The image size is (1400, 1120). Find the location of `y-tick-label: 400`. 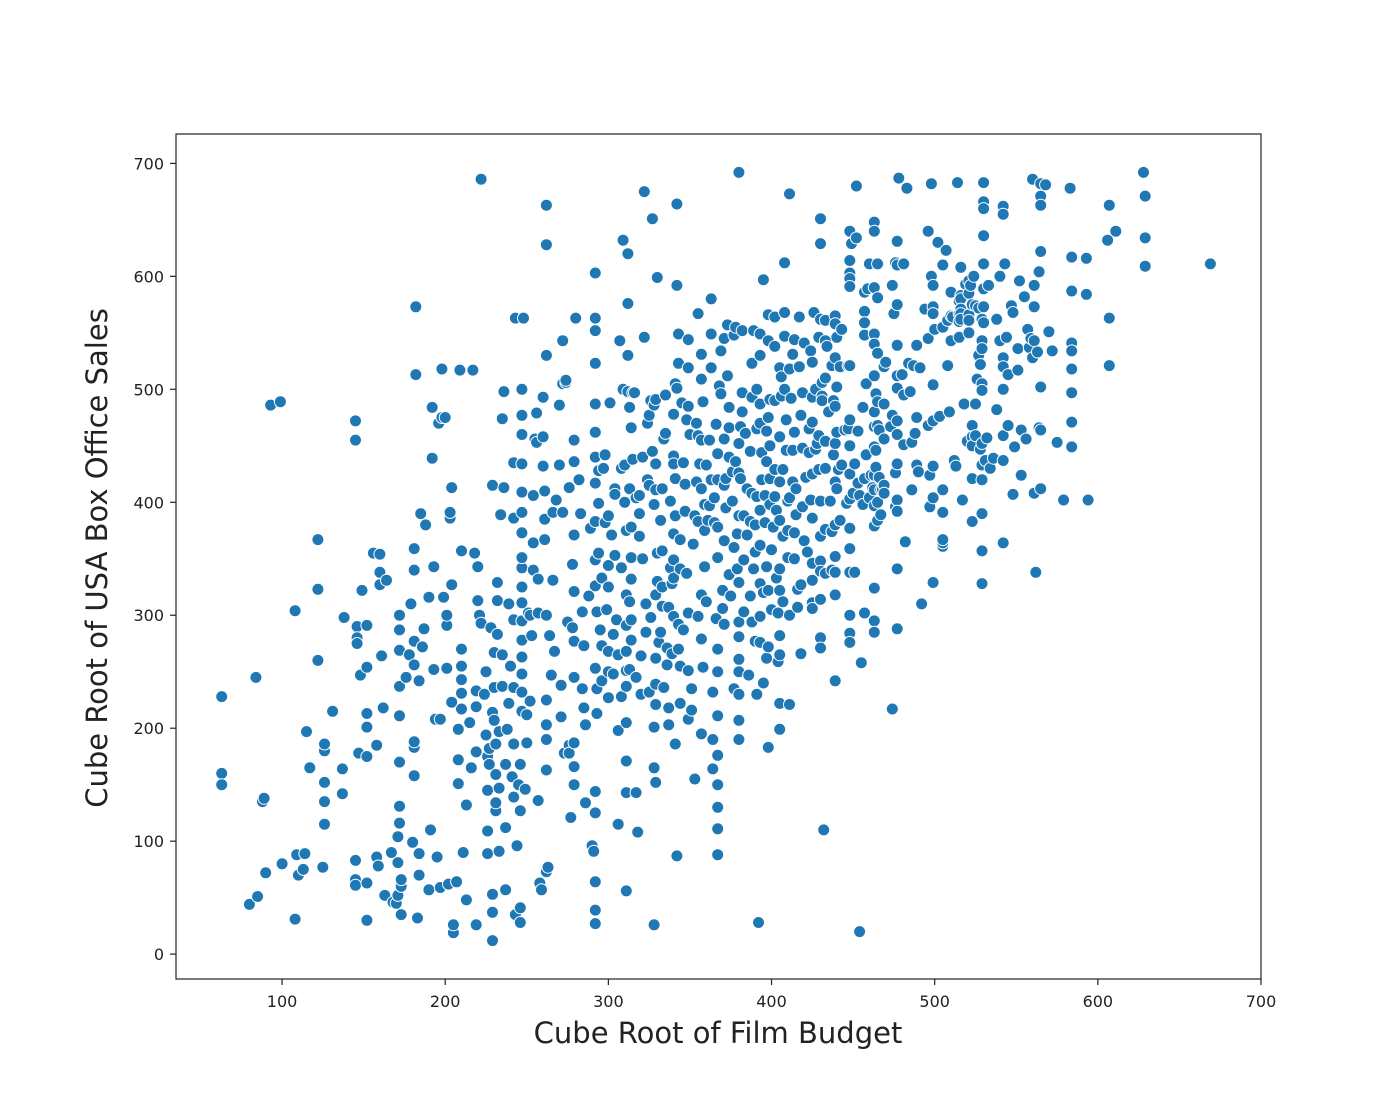

y-tick-label: 400 is located at coordinates (148, 502).